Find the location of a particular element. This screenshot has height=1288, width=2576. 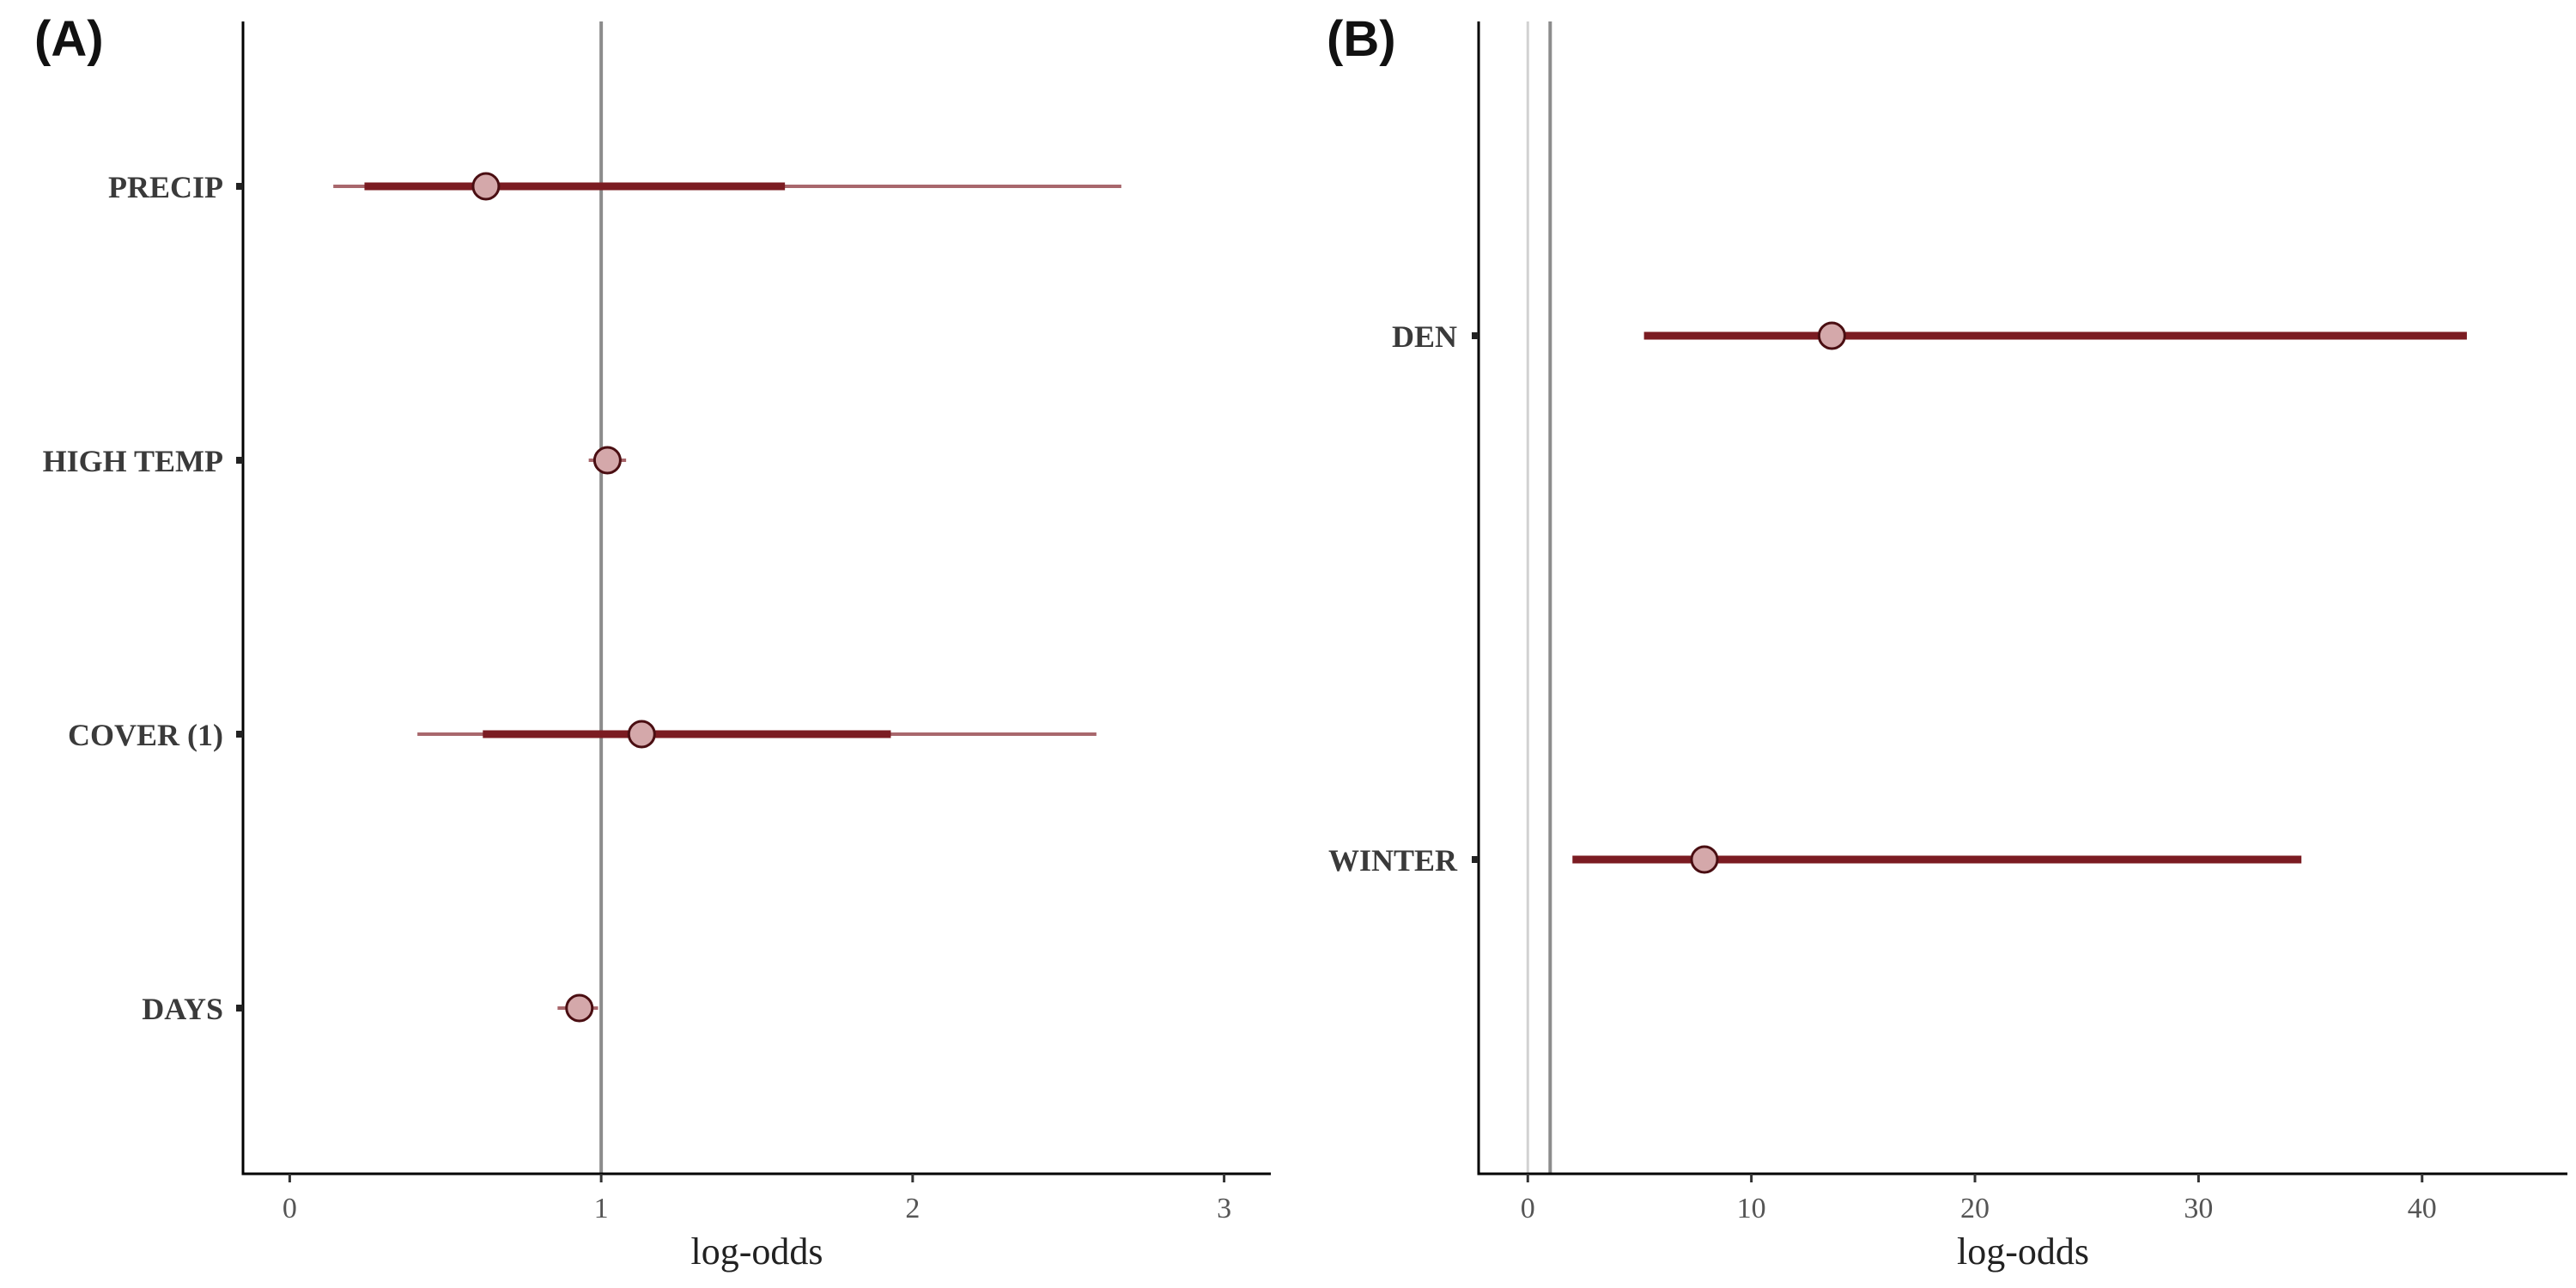

category-label: HIGH TEMP is located at coordinates (133, 461).